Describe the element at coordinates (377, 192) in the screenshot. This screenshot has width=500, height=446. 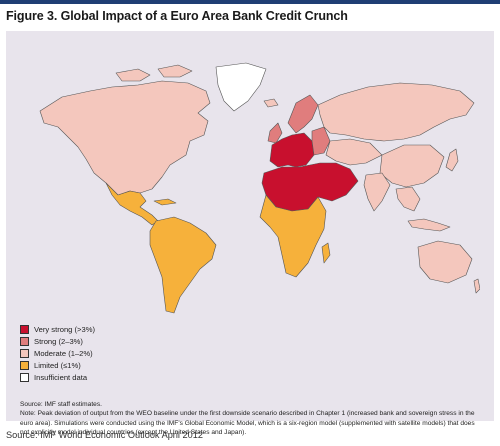
I see `region-india` at that location.